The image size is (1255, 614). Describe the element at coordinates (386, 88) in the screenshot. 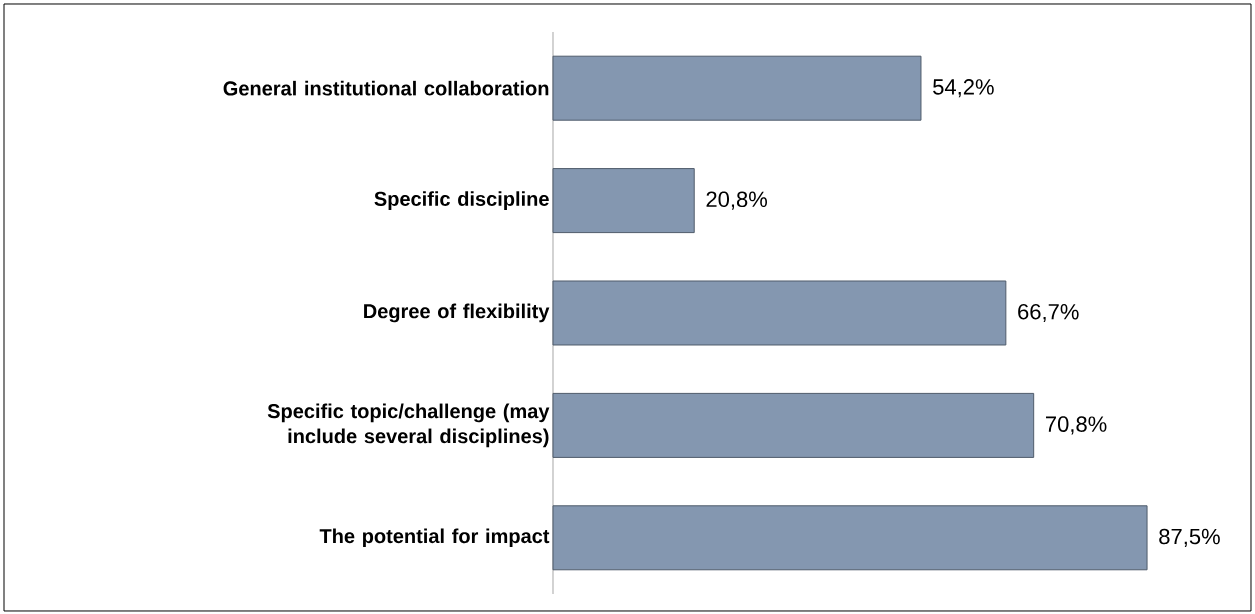

I see `y-tick-label: General institutional collaboration` at that location.